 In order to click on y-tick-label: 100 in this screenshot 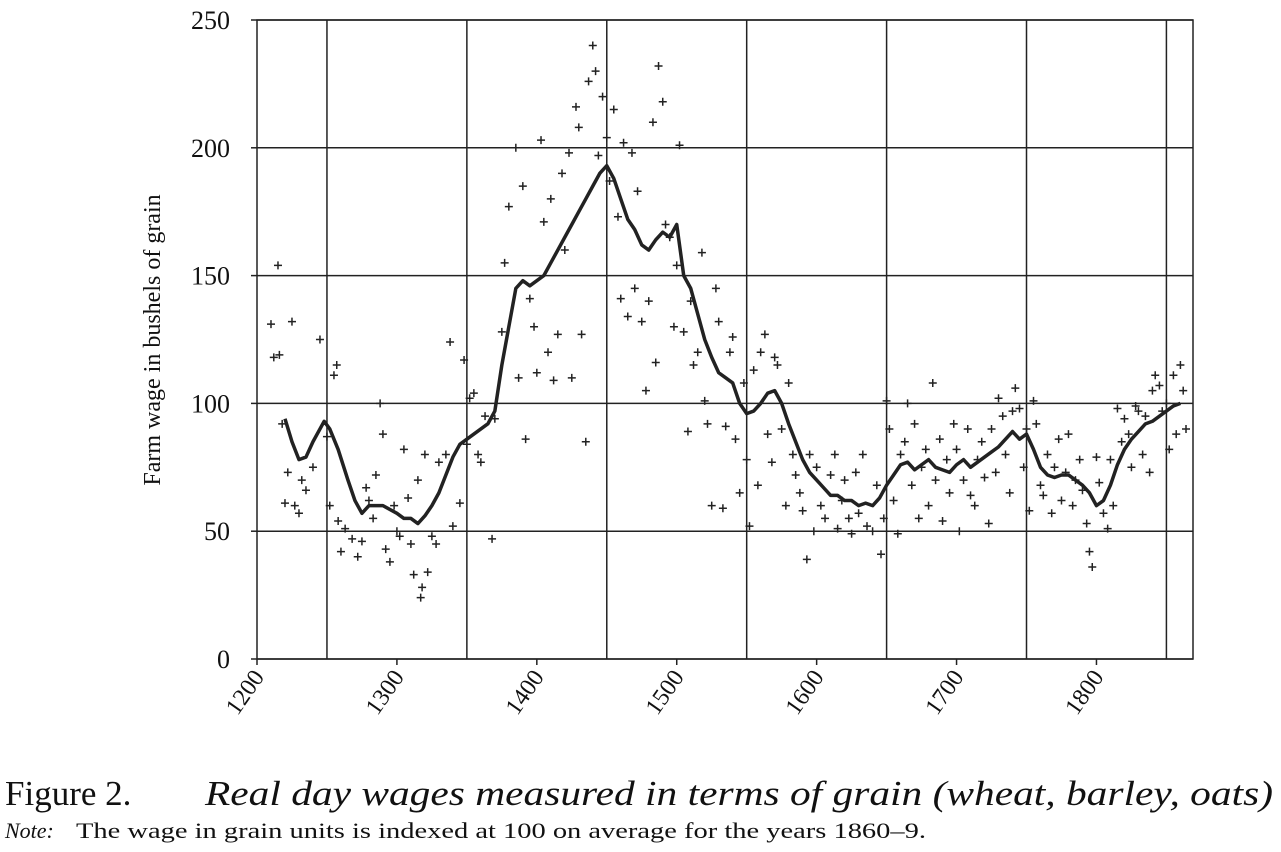, I will do `click(210, 403)`.